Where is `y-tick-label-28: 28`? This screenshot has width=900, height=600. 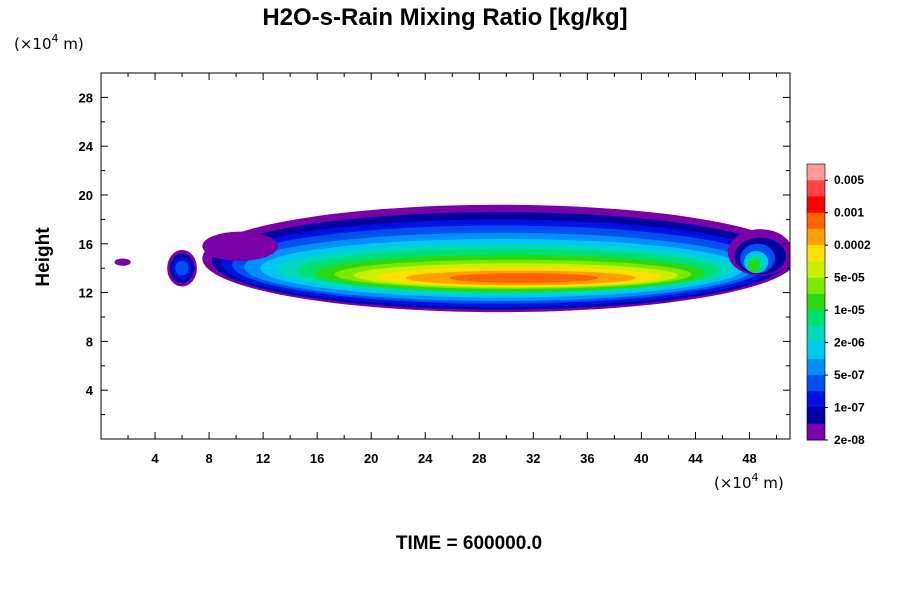
y-tick-label-28: 28 is located at coordinates (86, 97).